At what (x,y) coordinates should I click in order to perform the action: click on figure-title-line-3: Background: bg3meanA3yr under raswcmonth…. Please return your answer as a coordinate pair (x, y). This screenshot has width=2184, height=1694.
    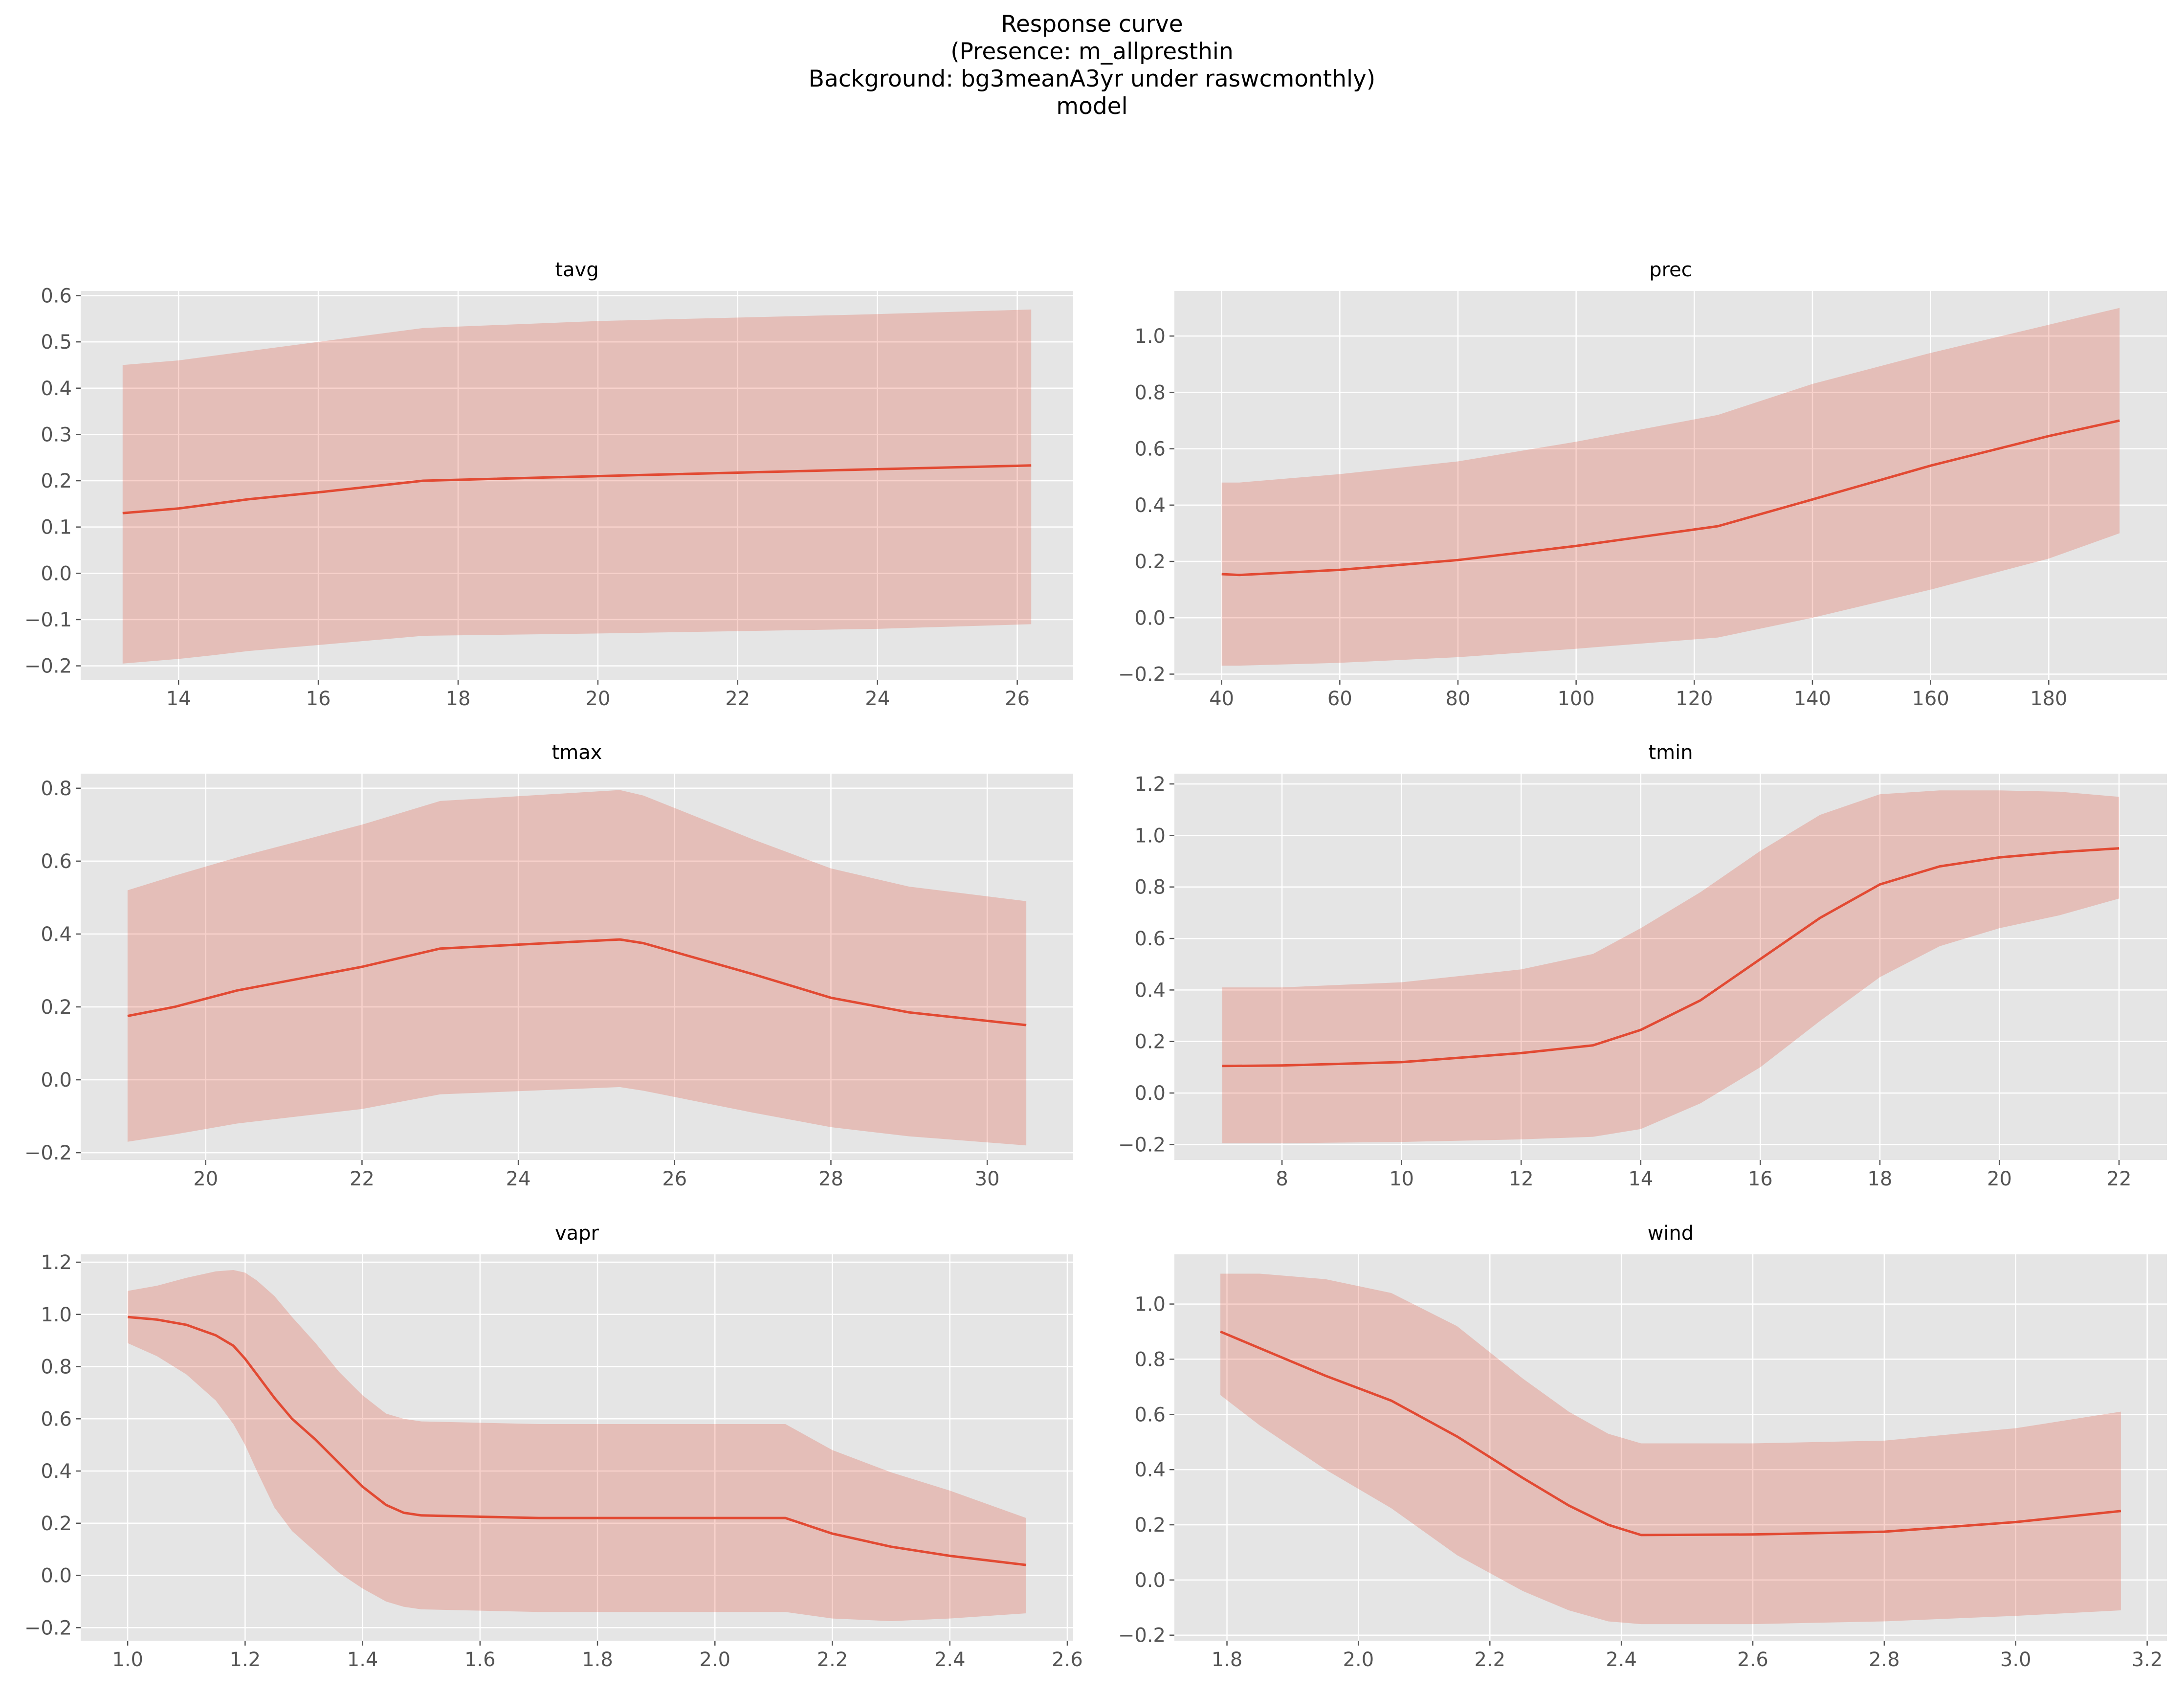
    Looking at the image, I should click on (1092, 79).